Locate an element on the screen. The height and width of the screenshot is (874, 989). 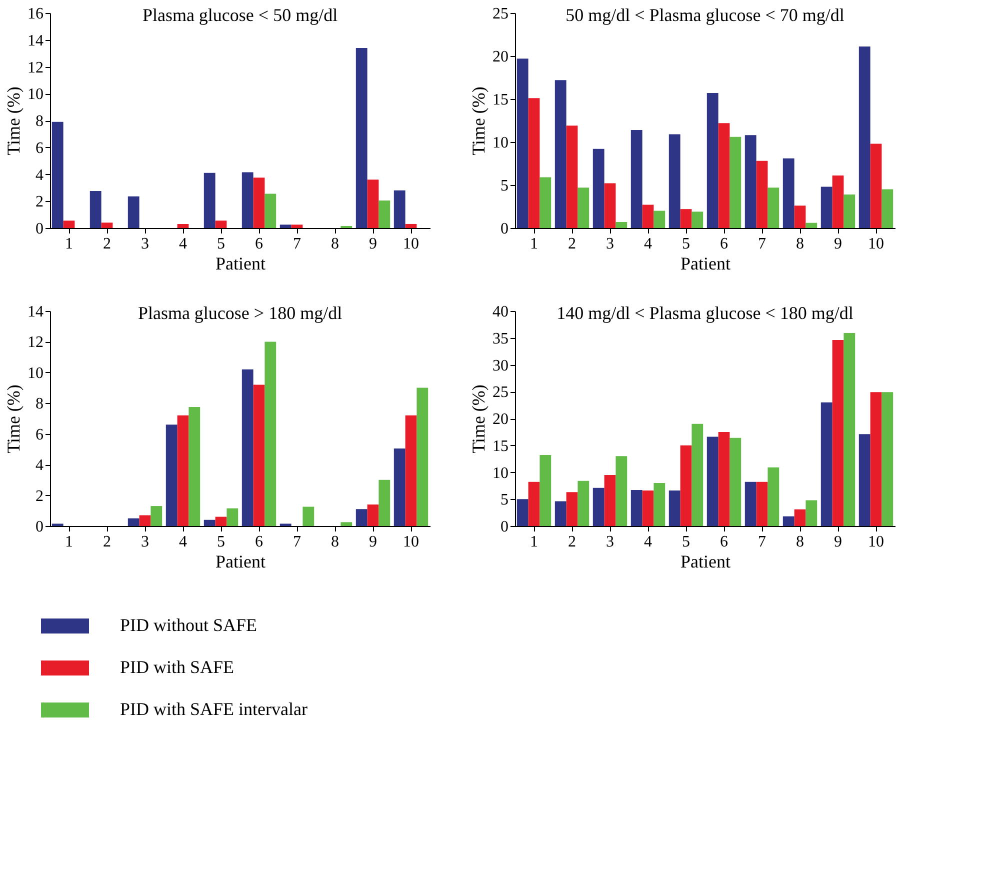
chart-title: Plasma glucose < 50 mg/dl is located at coordinates (240, 15).